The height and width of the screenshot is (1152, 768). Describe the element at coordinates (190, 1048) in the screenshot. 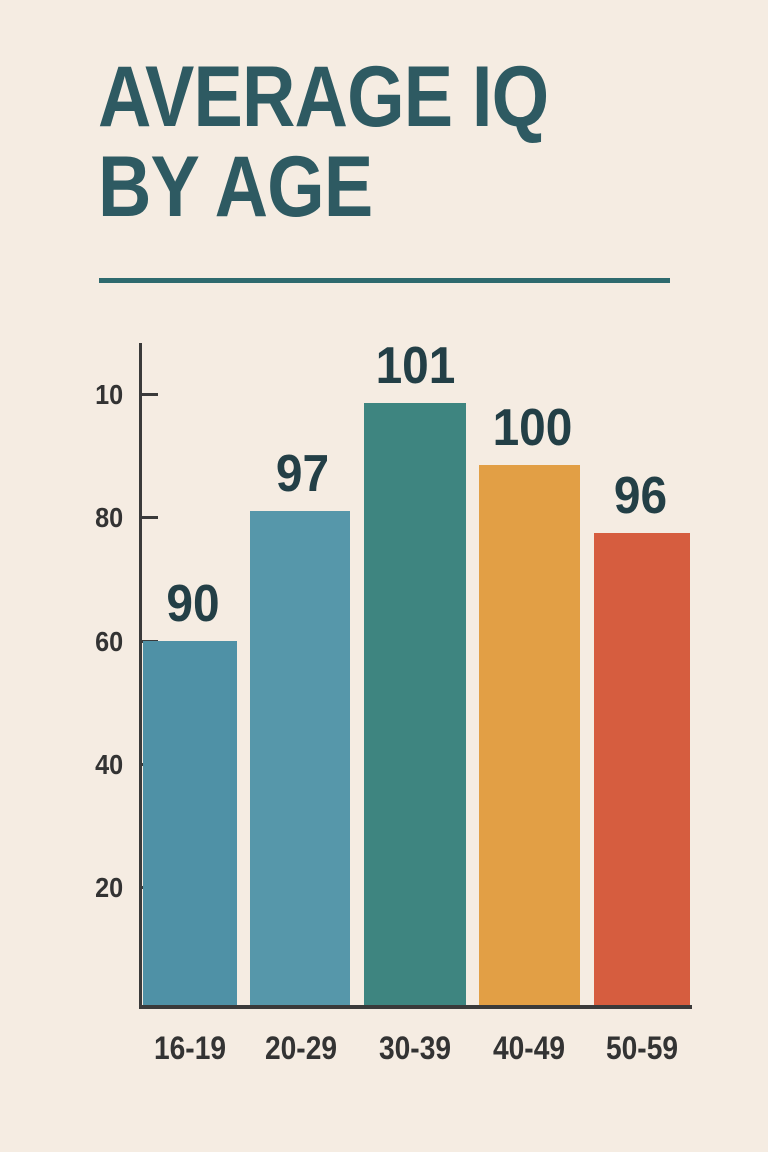

I see `x-category-label: 16-19` at that location.